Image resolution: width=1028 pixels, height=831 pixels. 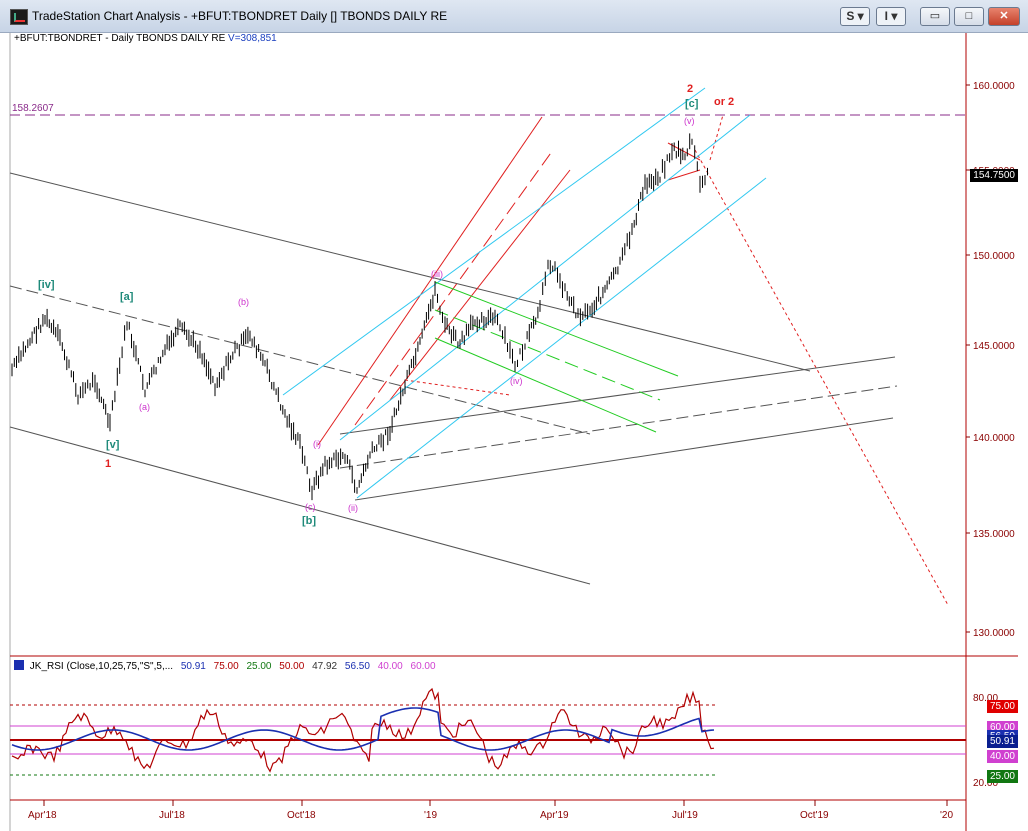 I want to click on date-tick: Apr'18, so click(x=42, y=815).